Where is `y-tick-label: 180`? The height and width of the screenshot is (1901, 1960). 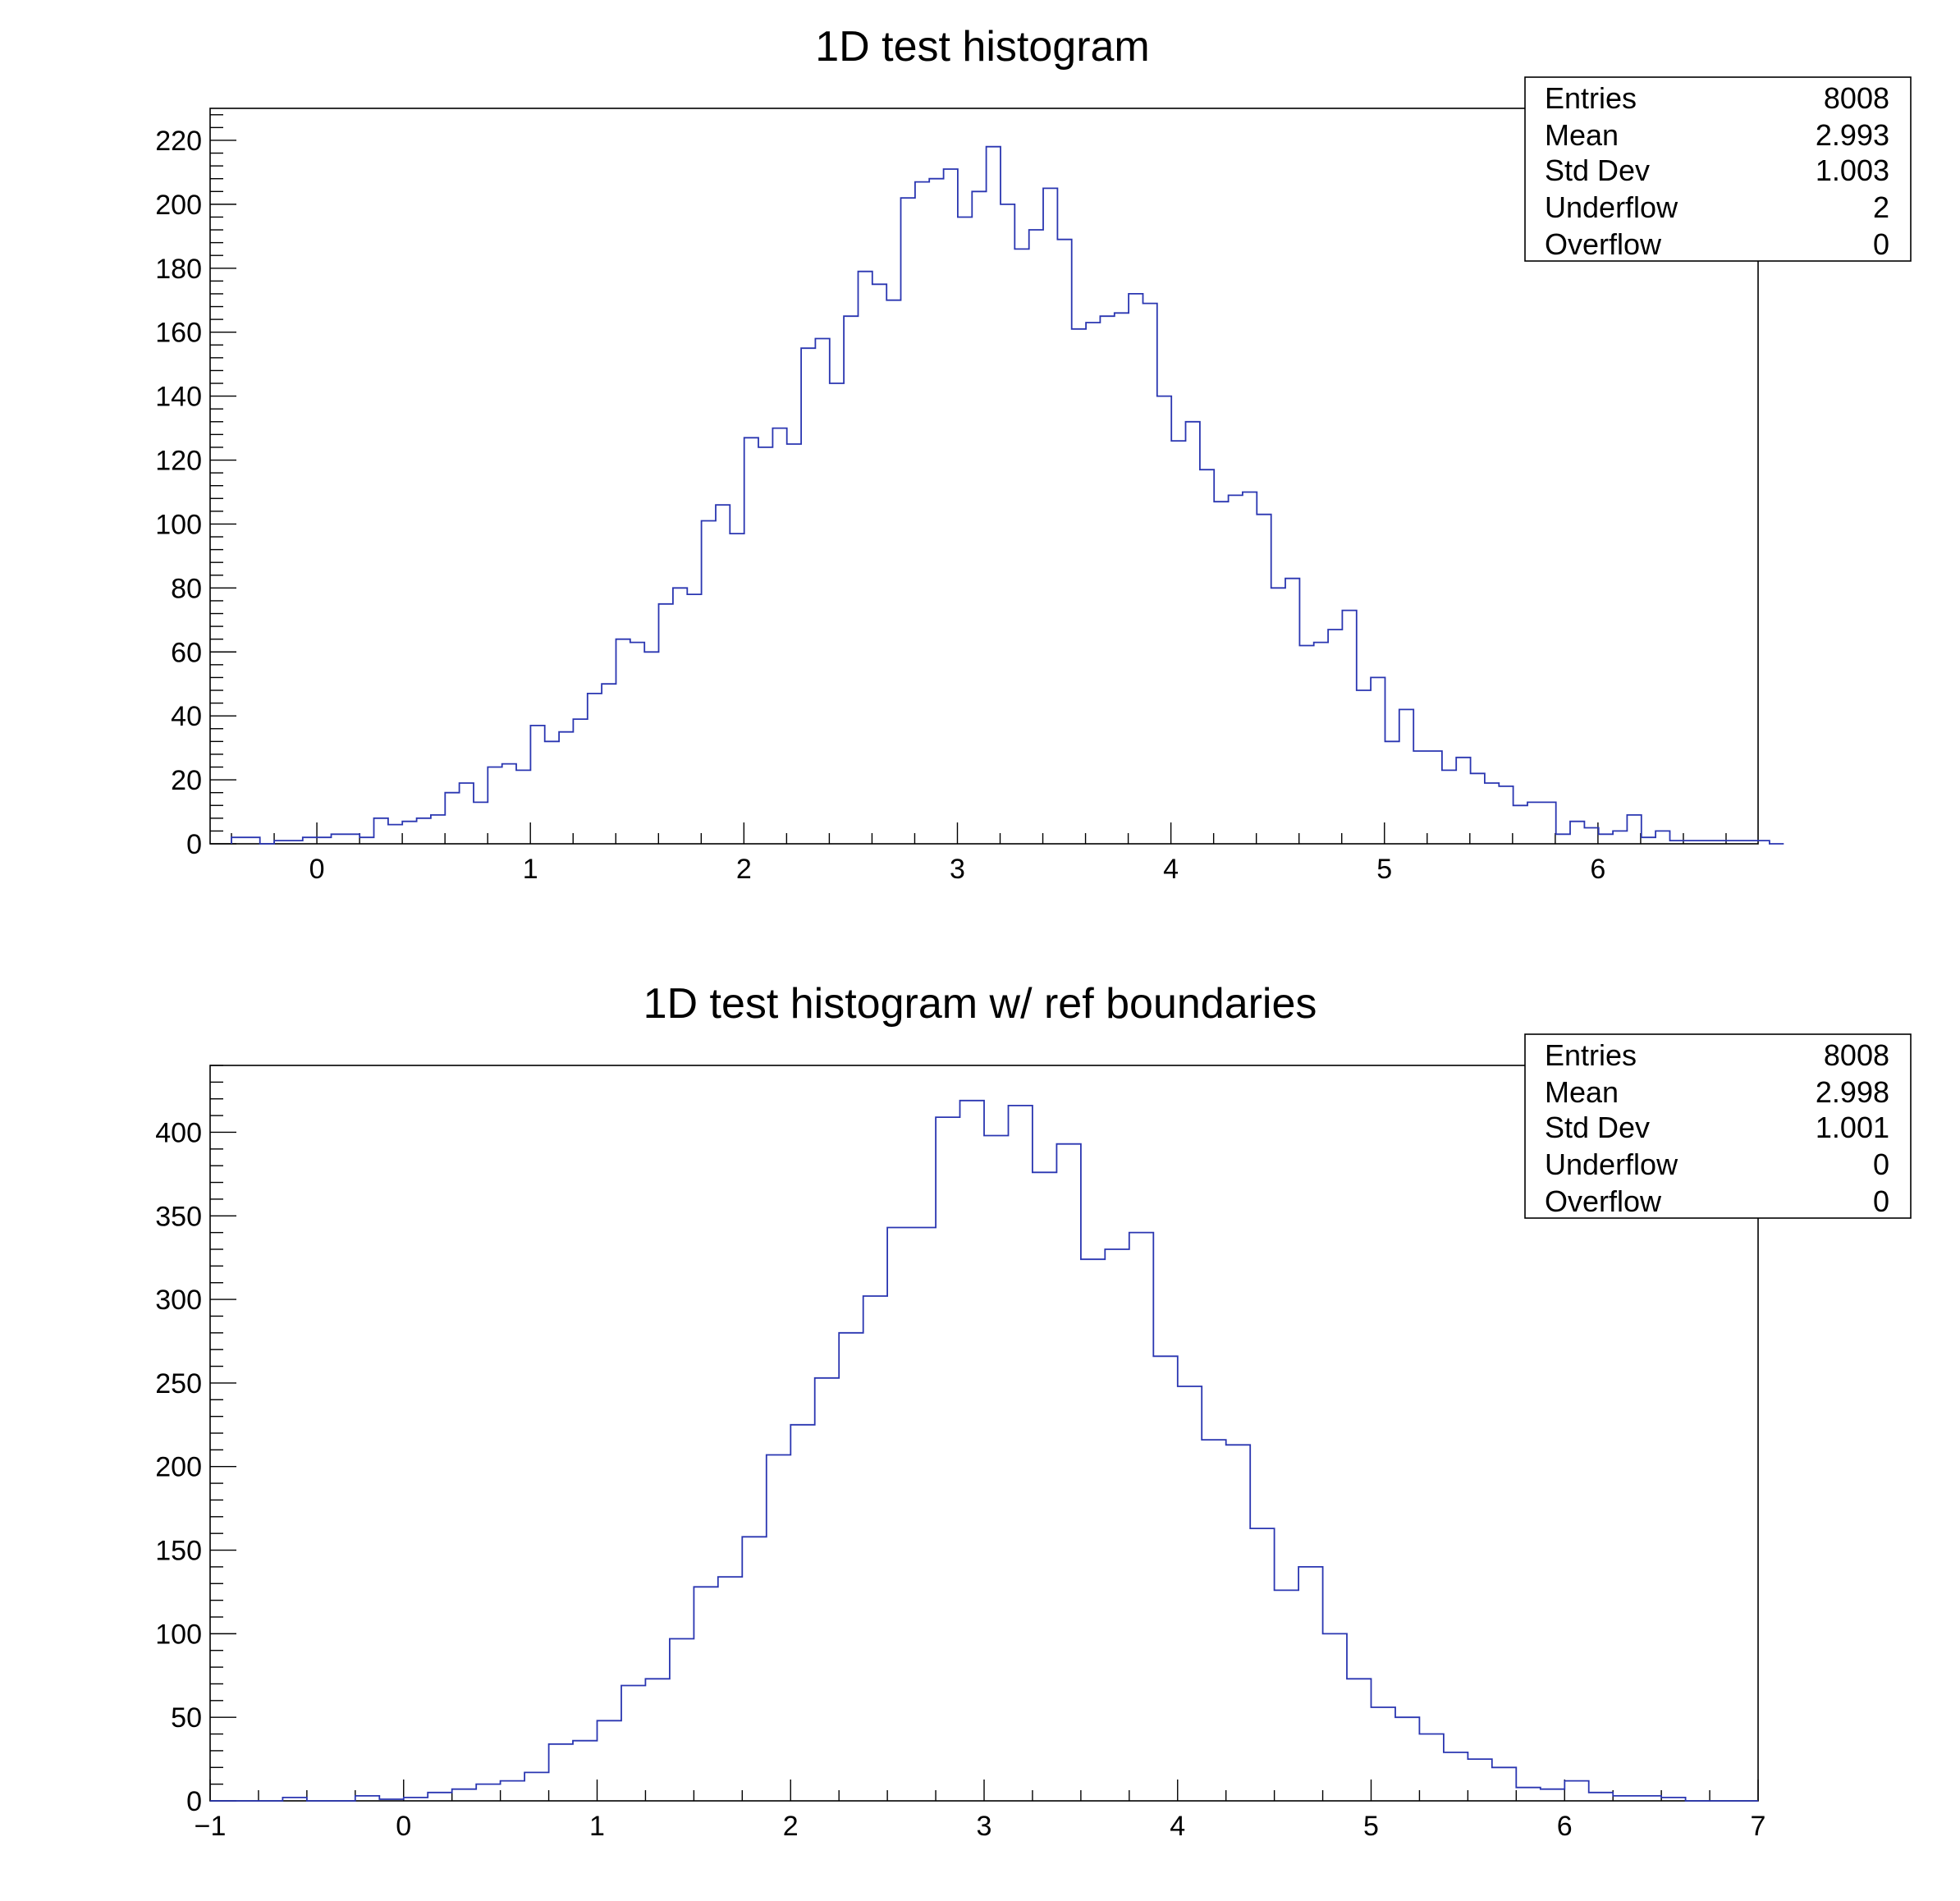
y-tick-label: 180 is located at coordinates (178, 269).